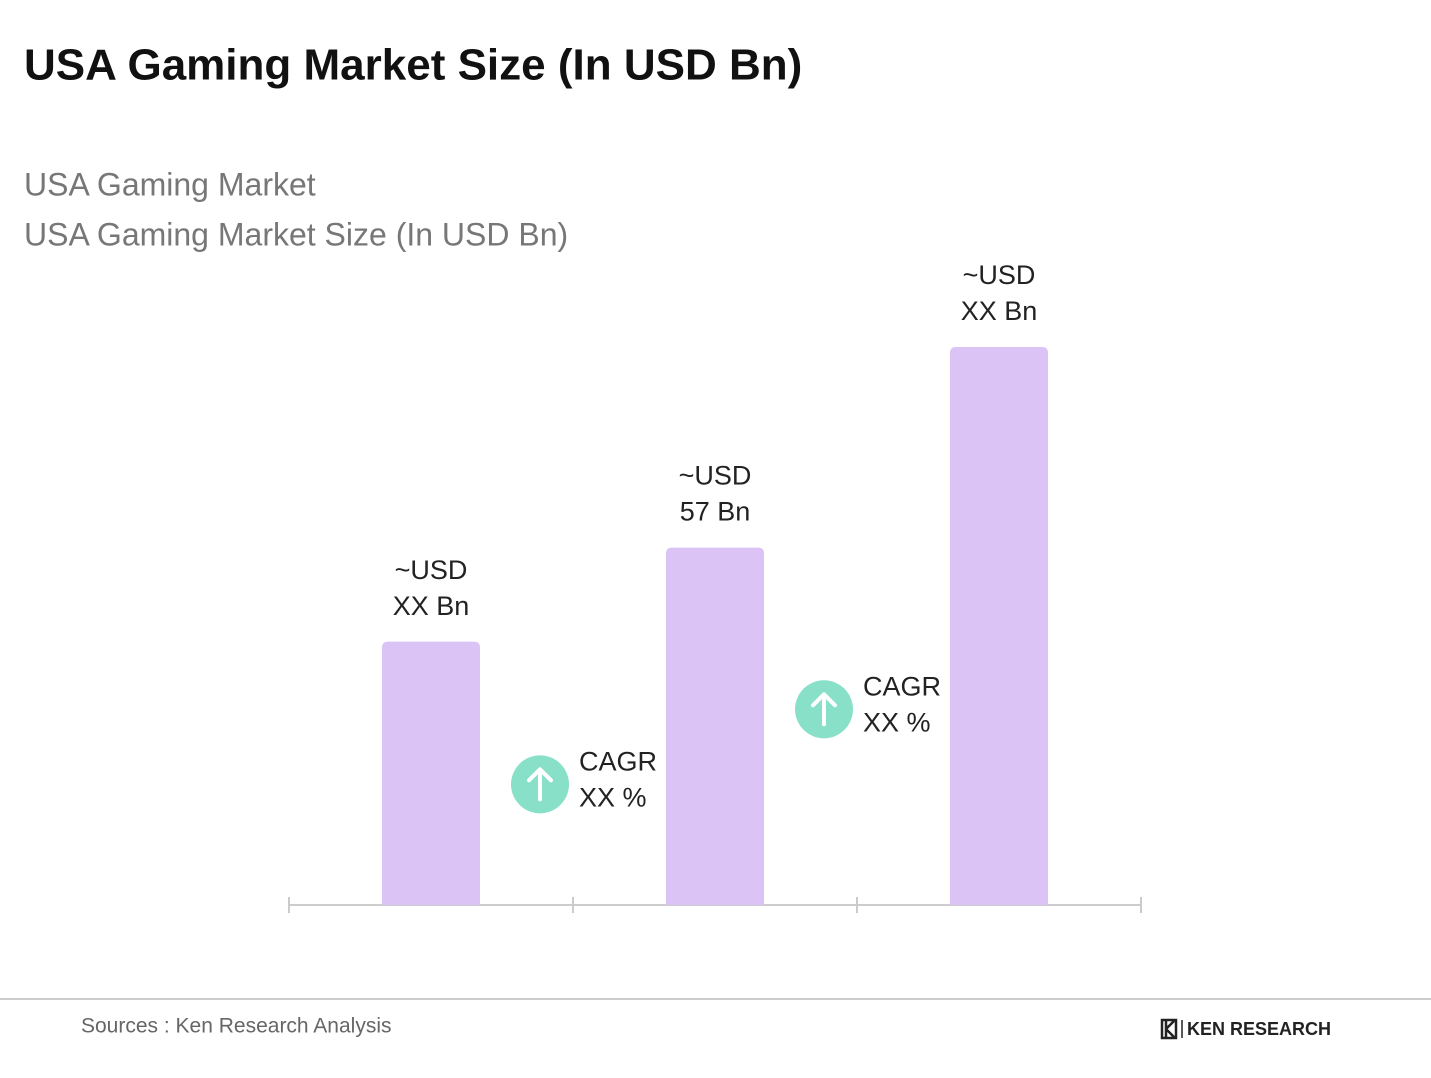 The height and width of the screenshot is (1078, 1431). Describe the element at coordinates (296, 234) in the screenshot. I see `subtitle: USA Gaming Market Size (In USD Bn)` at that location.